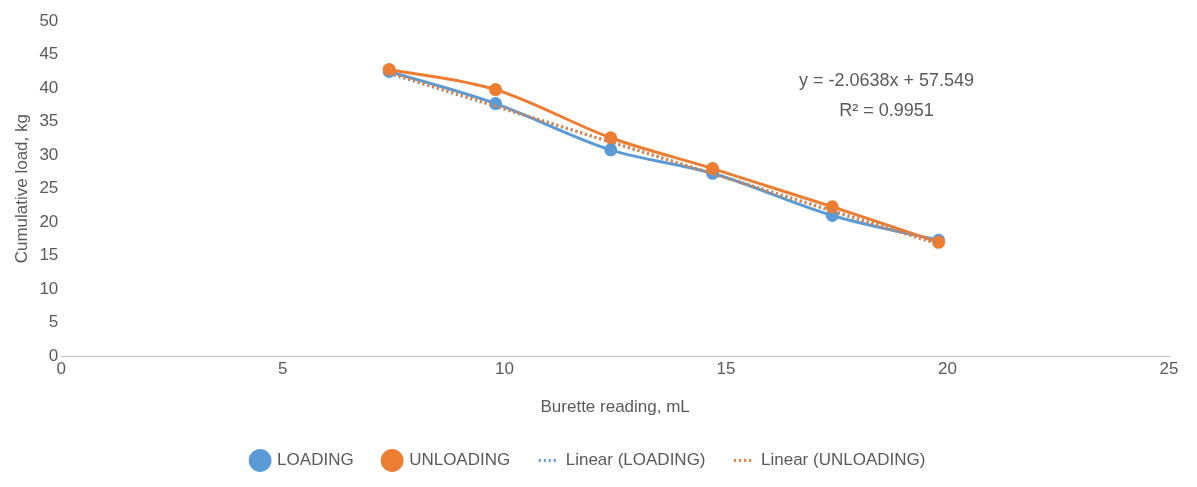  Describe the element at coordinates (615, 407) in the screenshot. I see `x-axis-title: Burette reading, mL` at that location.